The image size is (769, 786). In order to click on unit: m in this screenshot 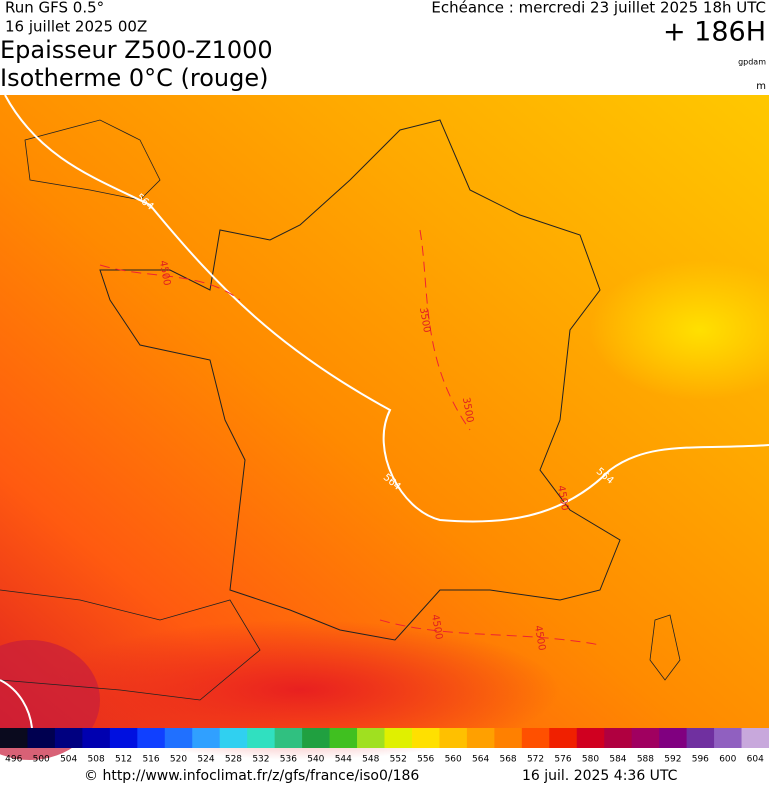, I will do `click(761, 86)`.